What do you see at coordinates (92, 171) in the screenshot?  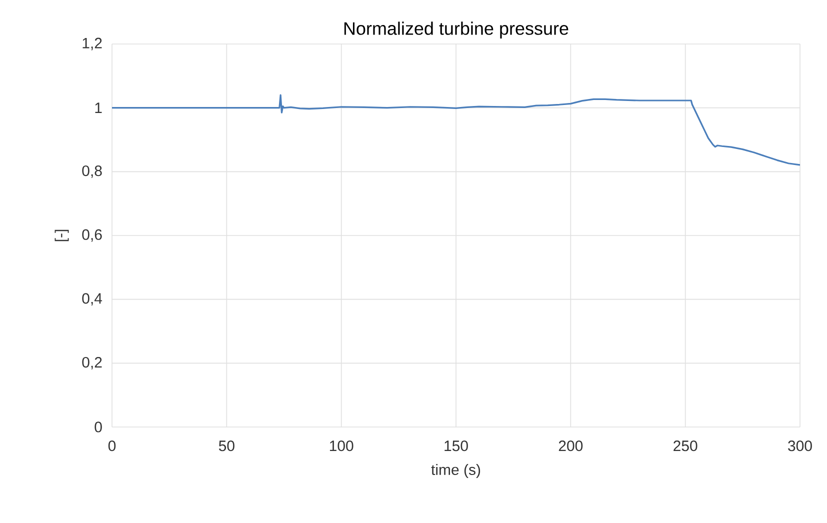 I see `y-tick-label: 0,8` at bounding box center [92, 171].